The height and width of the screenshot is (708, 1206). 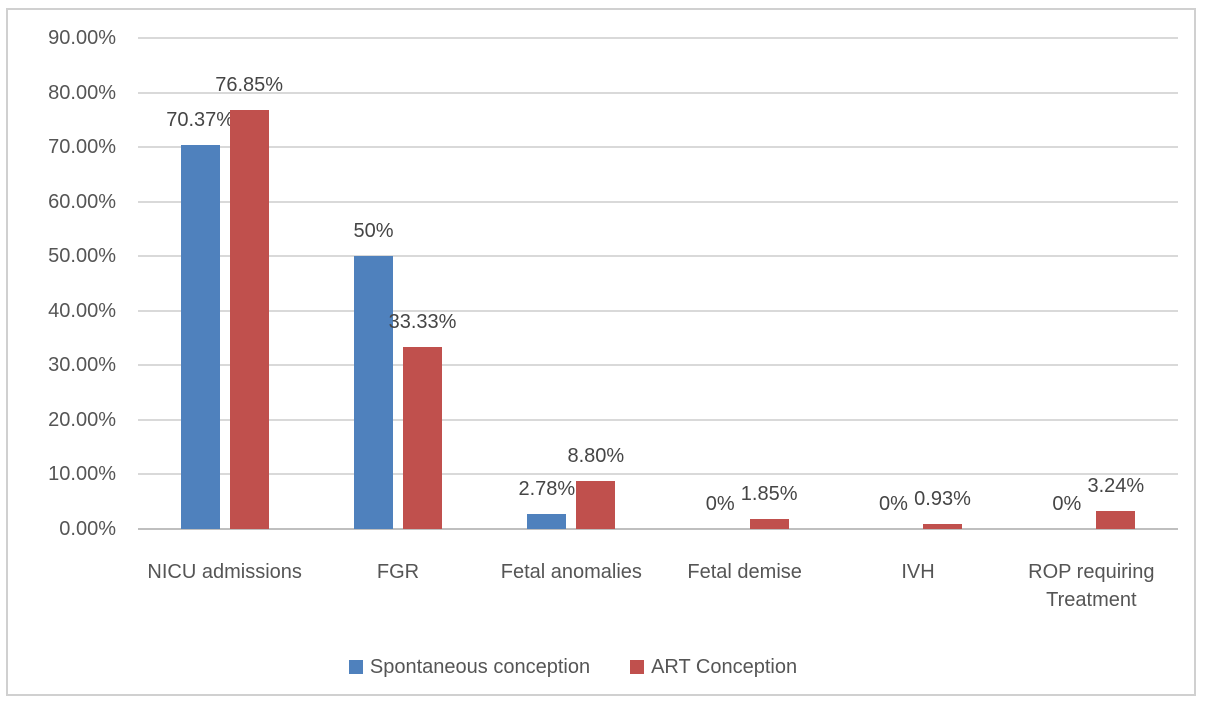 I want to click on y-axis-tick-label: 20.00%, so click(x=82, y=419).